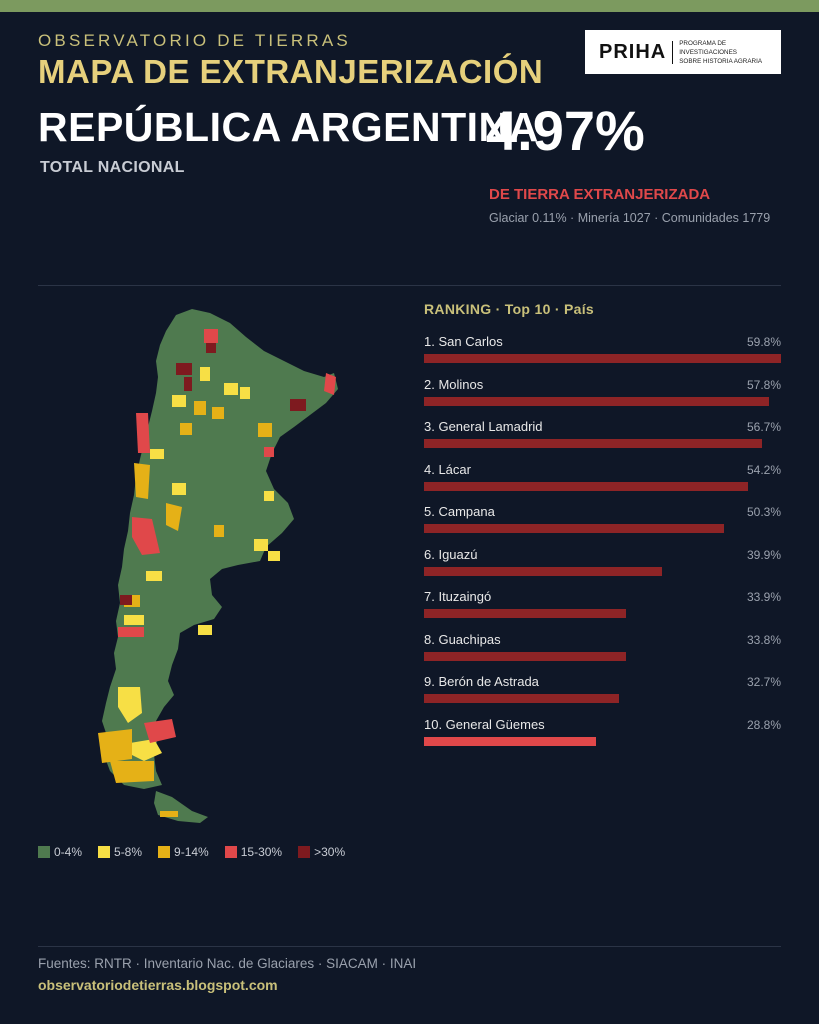 This screenshot has height=1024, width=819. What do you see at coordinates (763, 724) in the screenshot?
I see `ranking-value-label: 28.8%` at bounding box center [763, 724].